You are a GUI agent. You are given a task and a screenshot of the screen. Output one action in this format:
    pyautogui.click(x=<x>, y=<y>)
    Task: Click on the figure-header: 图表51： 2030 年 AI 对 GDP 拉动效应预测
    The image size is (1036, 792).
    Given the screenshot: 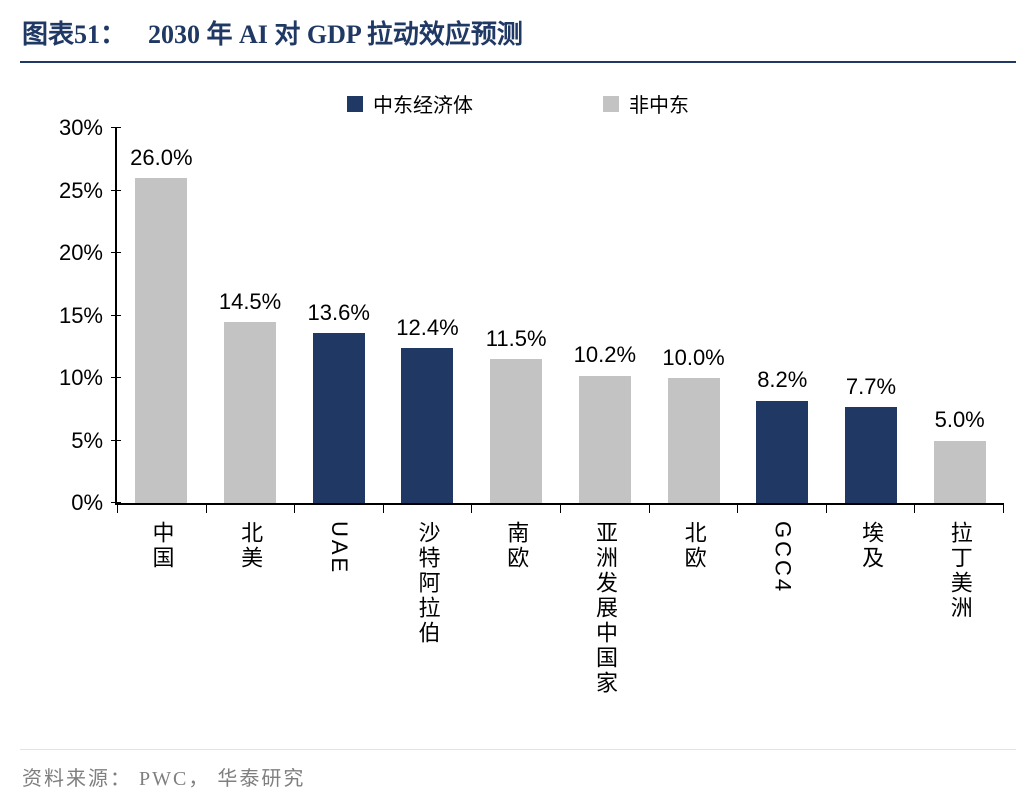 What is the action you would take?
    pyautogui.click(x=518, y=36)
    